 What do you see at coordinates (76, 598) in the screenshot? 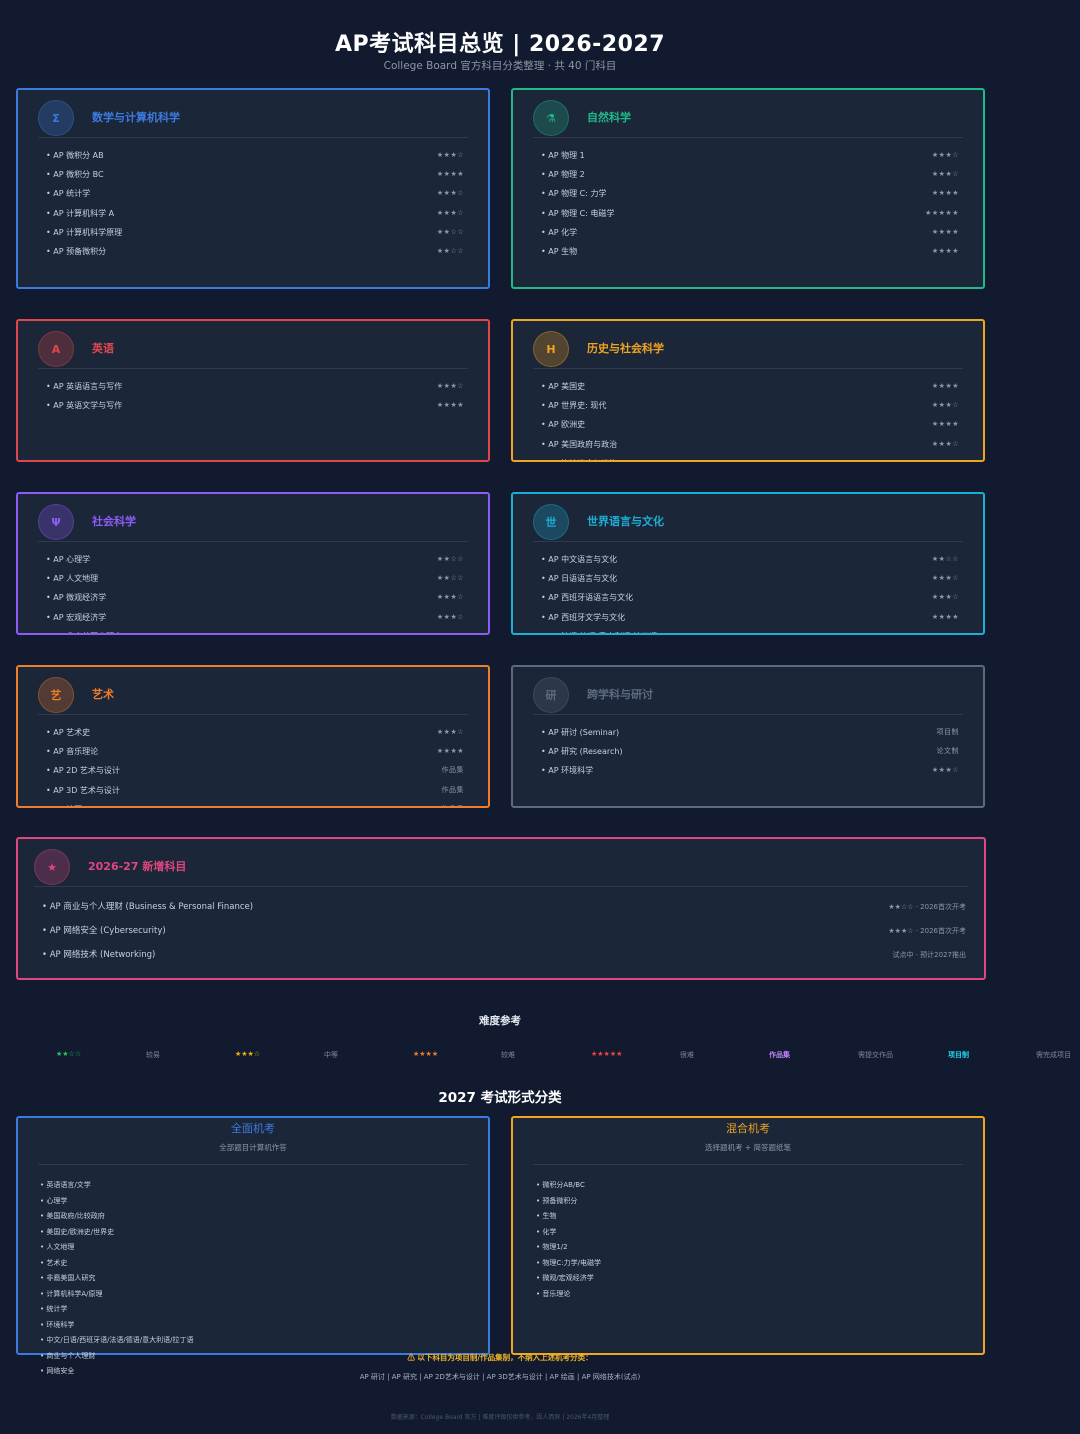
I see `subject-name: • AP 微观经济学` at bounding box center [76, 598].